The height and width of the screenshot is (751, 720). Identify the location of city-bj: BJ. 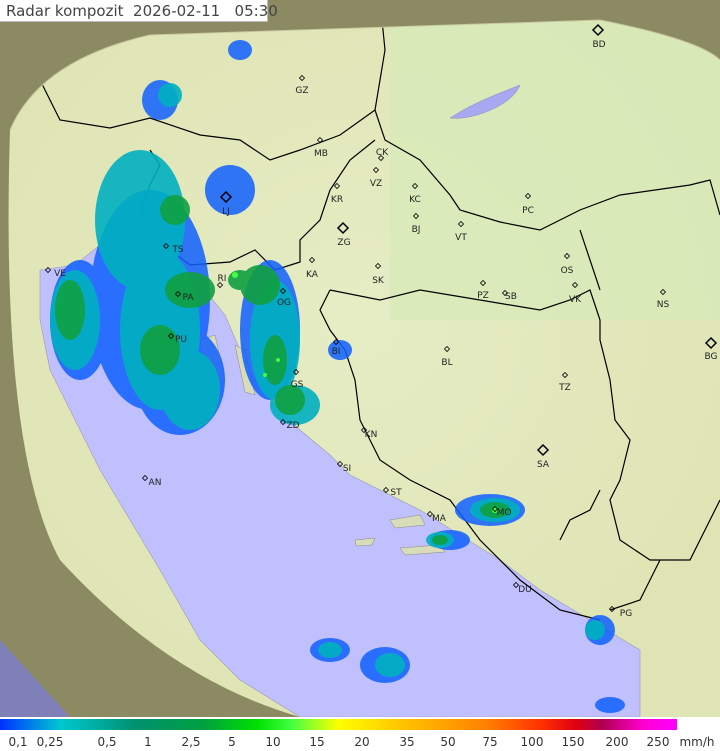
(416, 223).